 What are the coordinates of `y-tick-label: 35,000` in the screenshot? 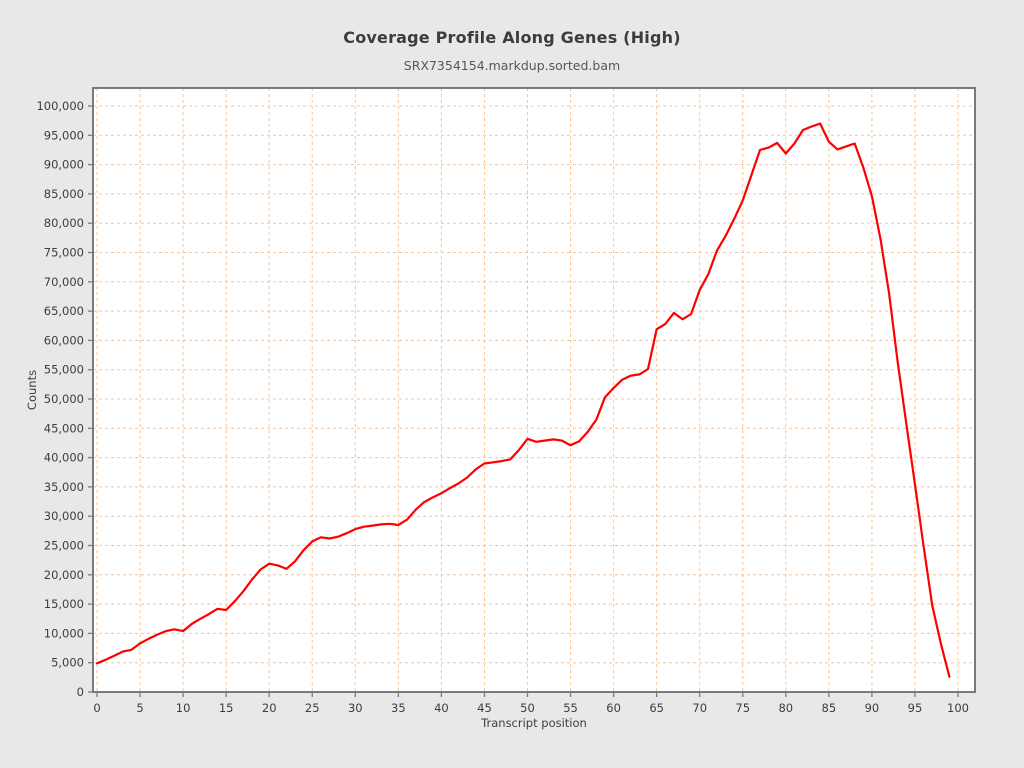 It's located at (64, 487).